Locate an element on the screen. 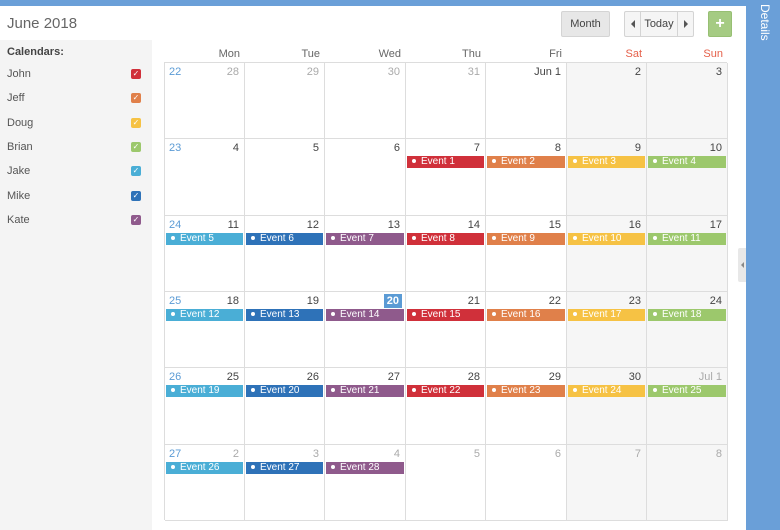  week-number: 25 is located at coordinates (175, 301).